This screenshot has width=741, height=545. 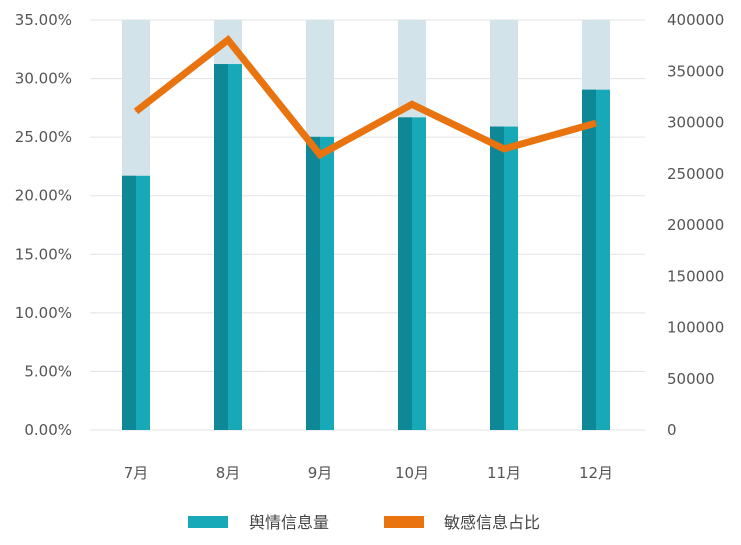 I want to click on legend: 舆情信息量 敏感信息占比, so click(x=364, y=522).